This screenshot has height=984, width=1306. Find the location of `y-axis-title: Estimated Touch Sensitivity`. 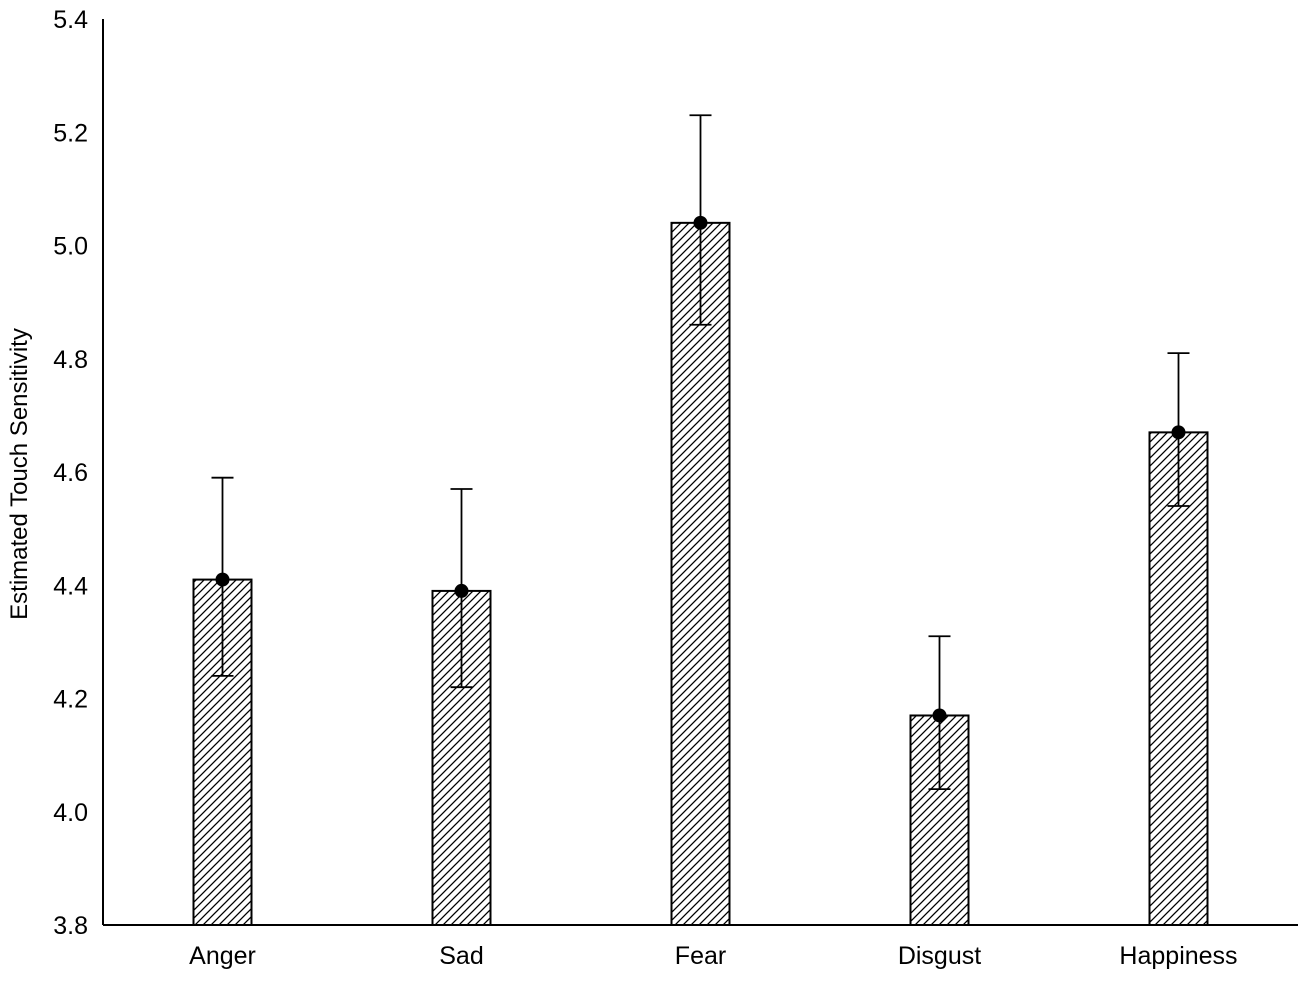

y-axis-title: Estimated Touch Sensitivity is located at coordinates (19, 474).